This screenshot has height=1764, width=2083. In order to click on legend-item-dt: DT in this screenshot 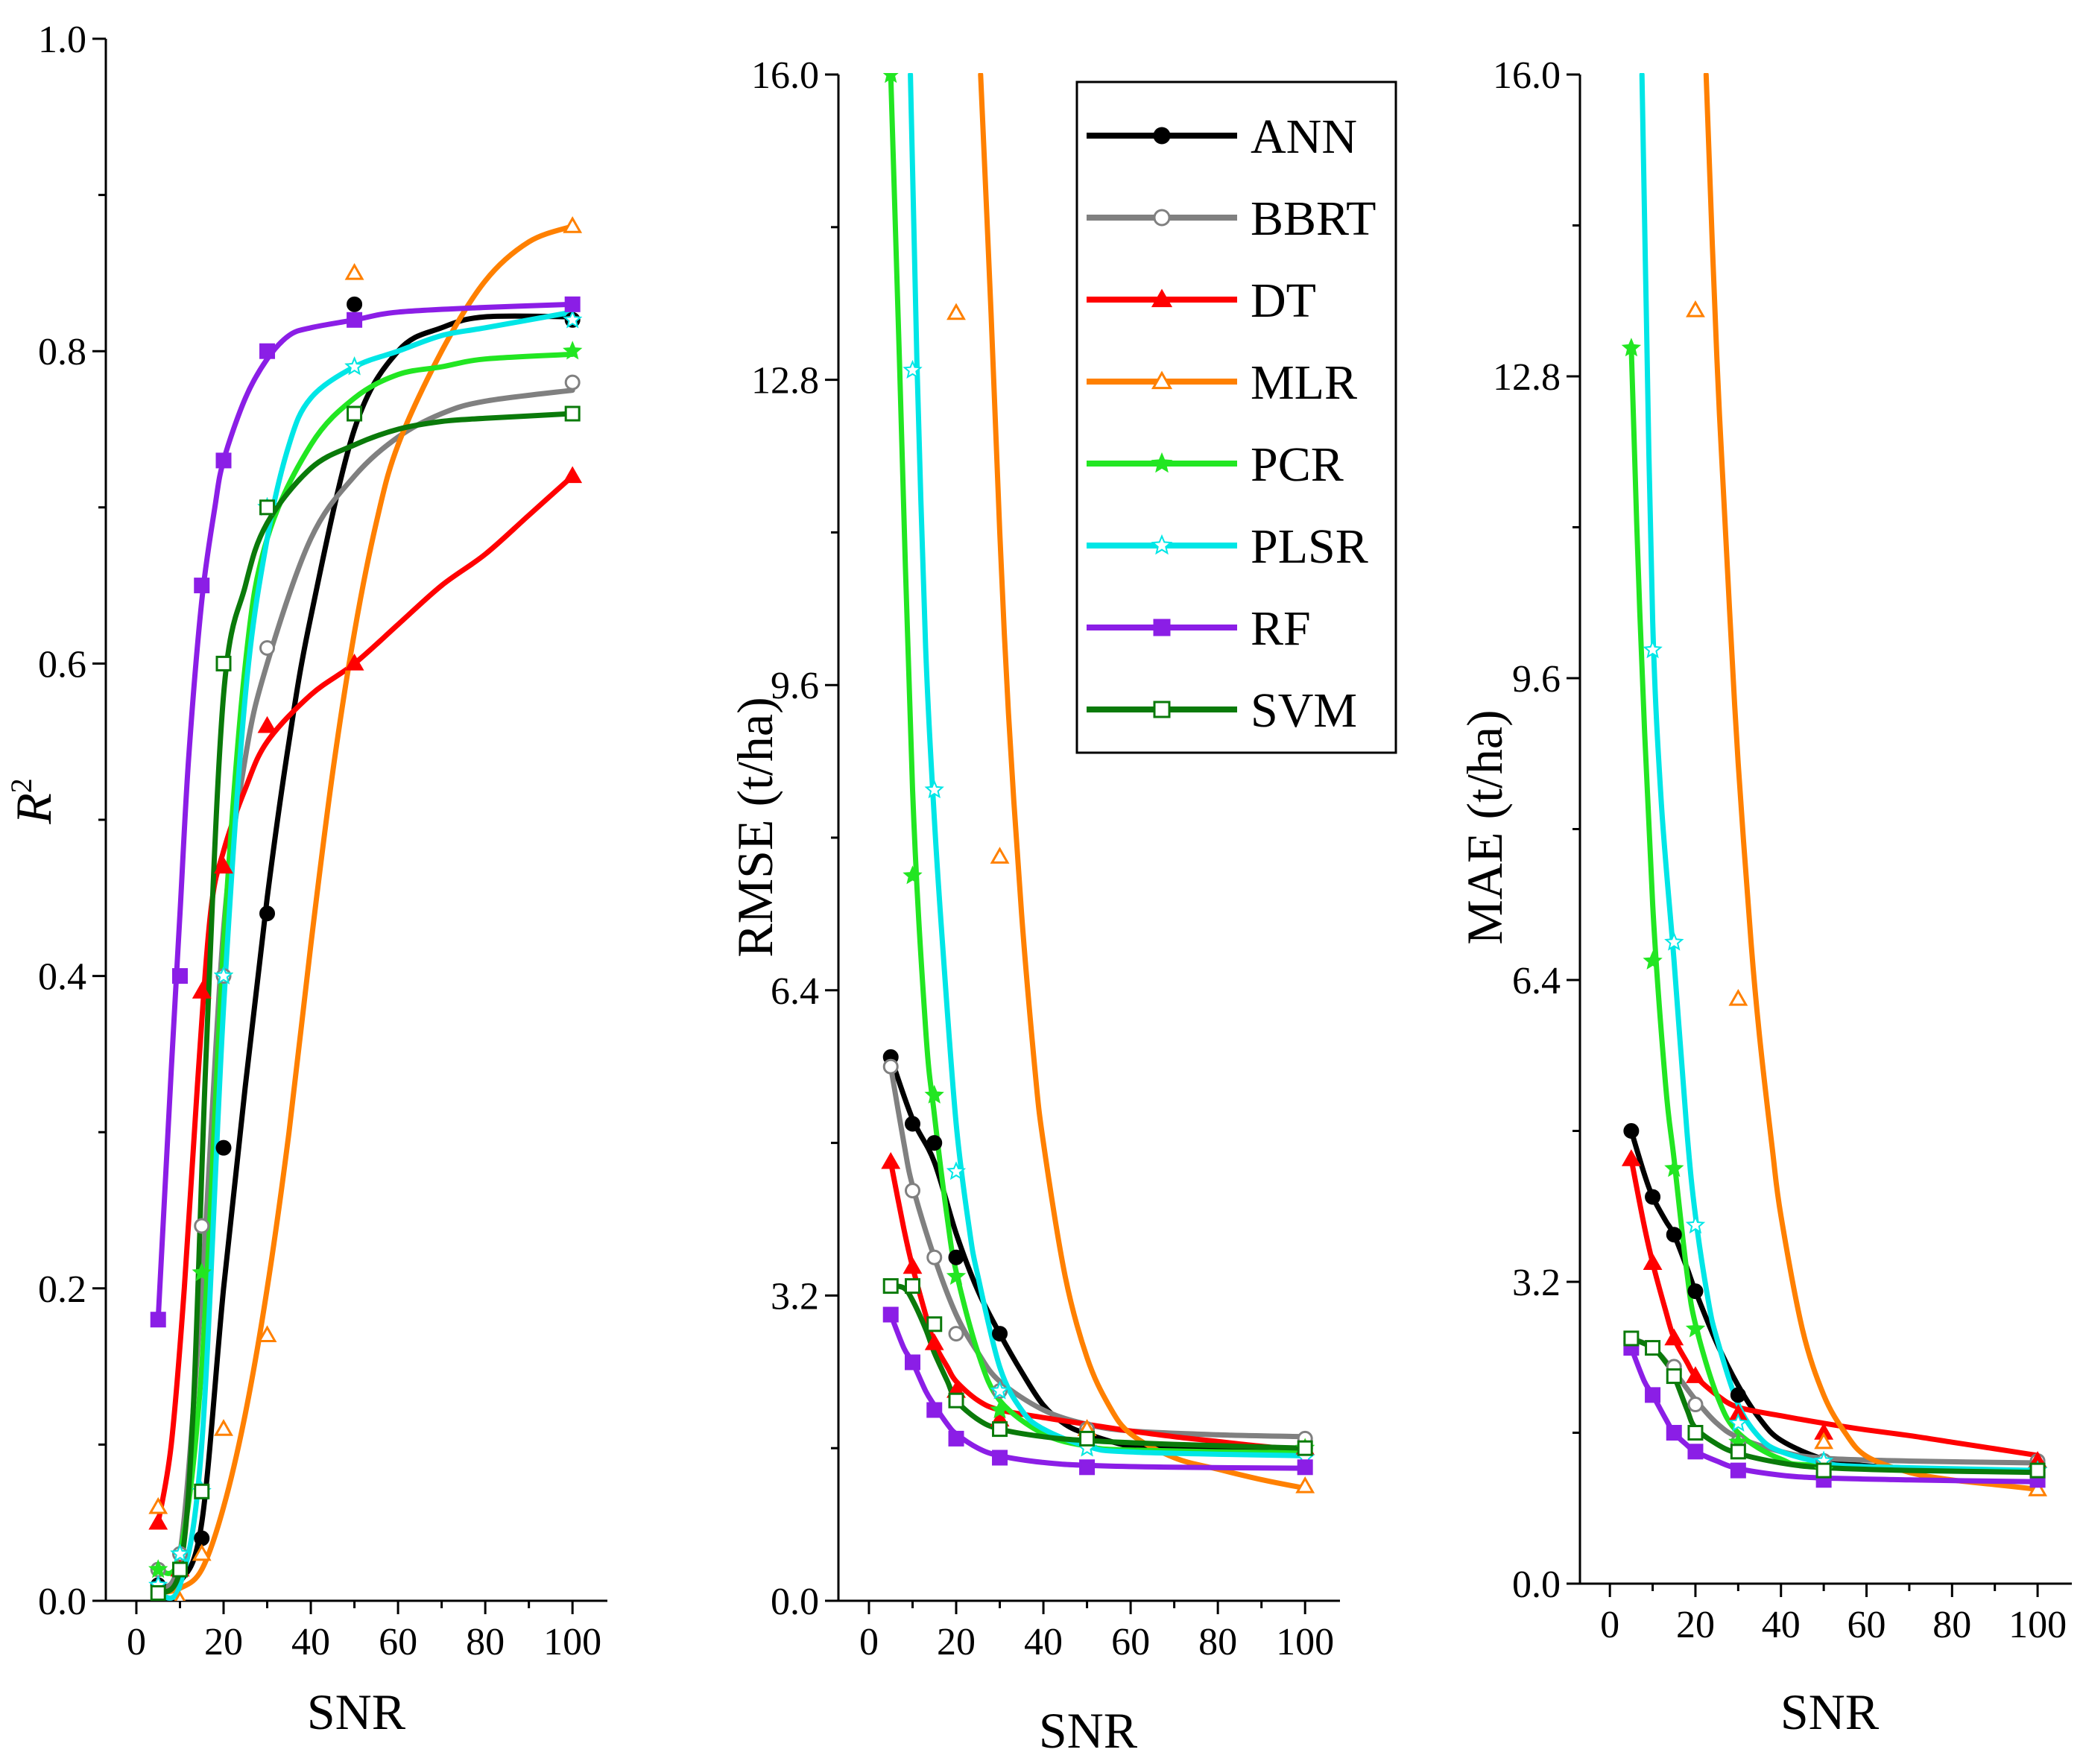, I will do `click(1201, 301)`.